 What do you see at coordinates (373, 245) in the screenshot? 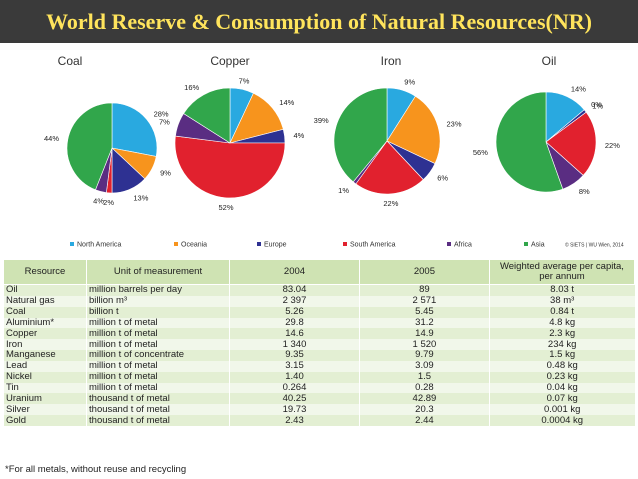
I see `legend-label-south-america: South America` at bounding box center [373, 245].